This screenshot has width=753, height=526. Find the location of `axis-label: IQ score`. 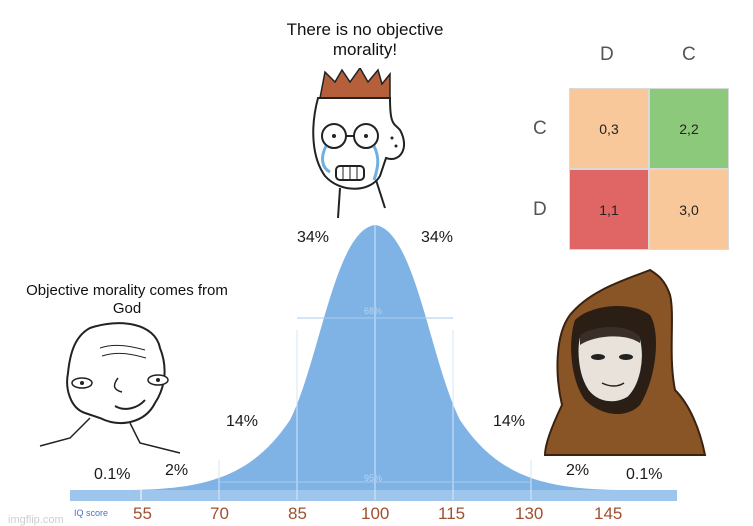

axis-label: IQ score is located at coordinates (91, 513).